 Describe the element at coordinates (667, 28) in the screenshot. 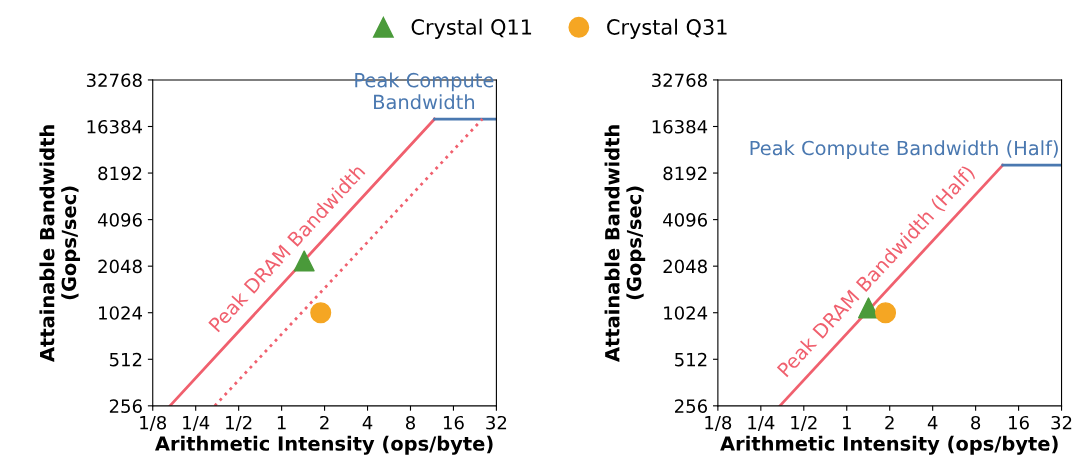

I see `legend-label: Crystal Q31` at that location.